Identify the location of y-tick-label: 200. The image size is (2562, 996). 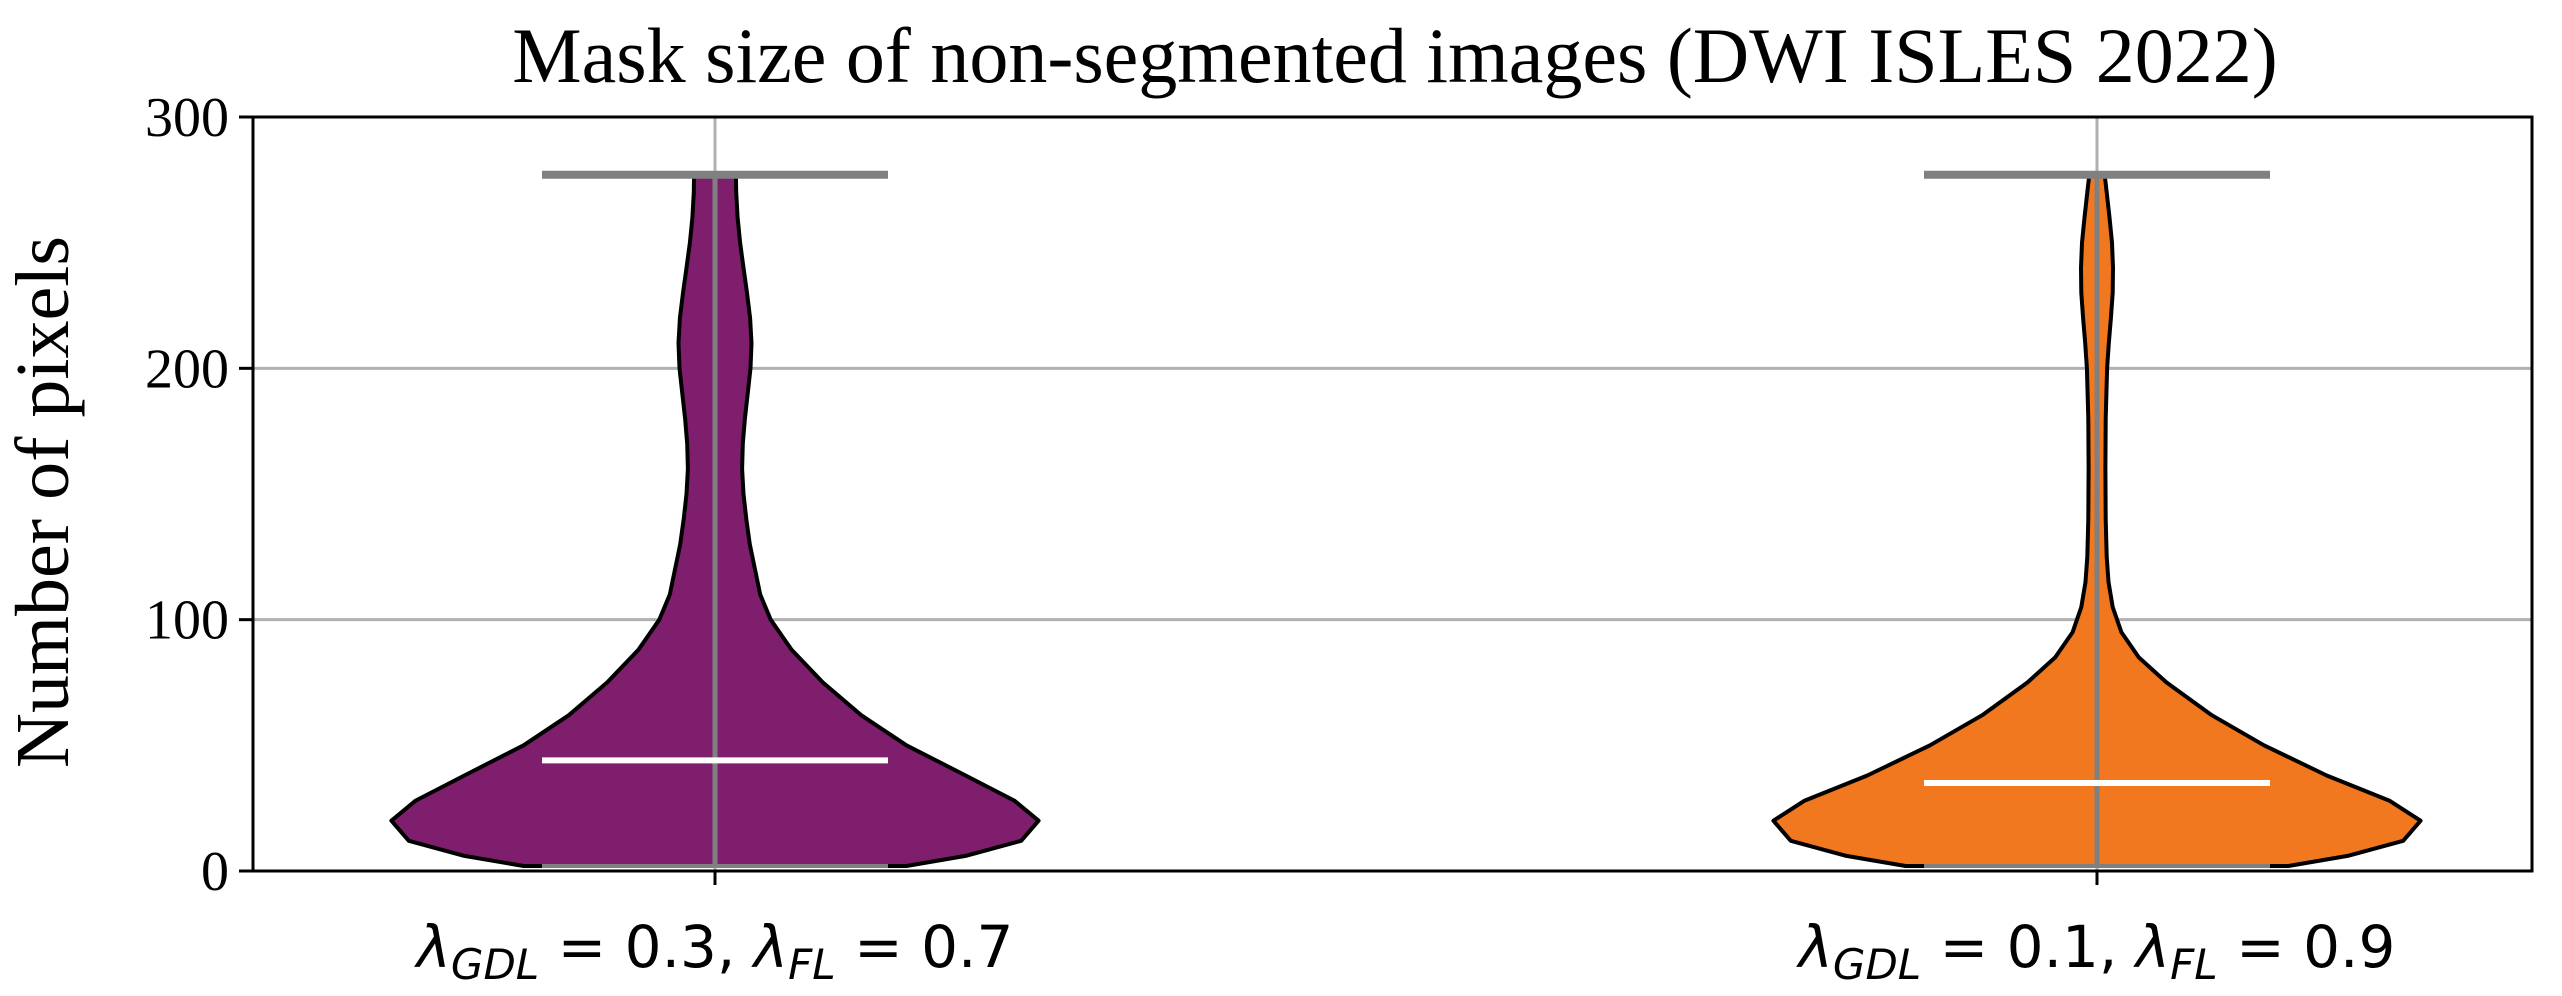
(187, 369).